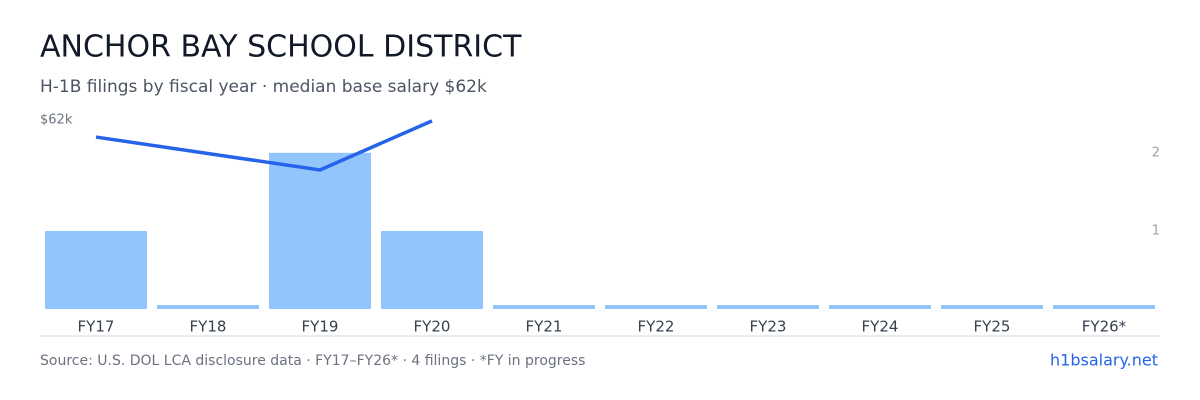 The image size is (1200, 400). Describe the element at coordinates (96, 327) in the screenshot. I see `x-tick-label: FY17` at that location.